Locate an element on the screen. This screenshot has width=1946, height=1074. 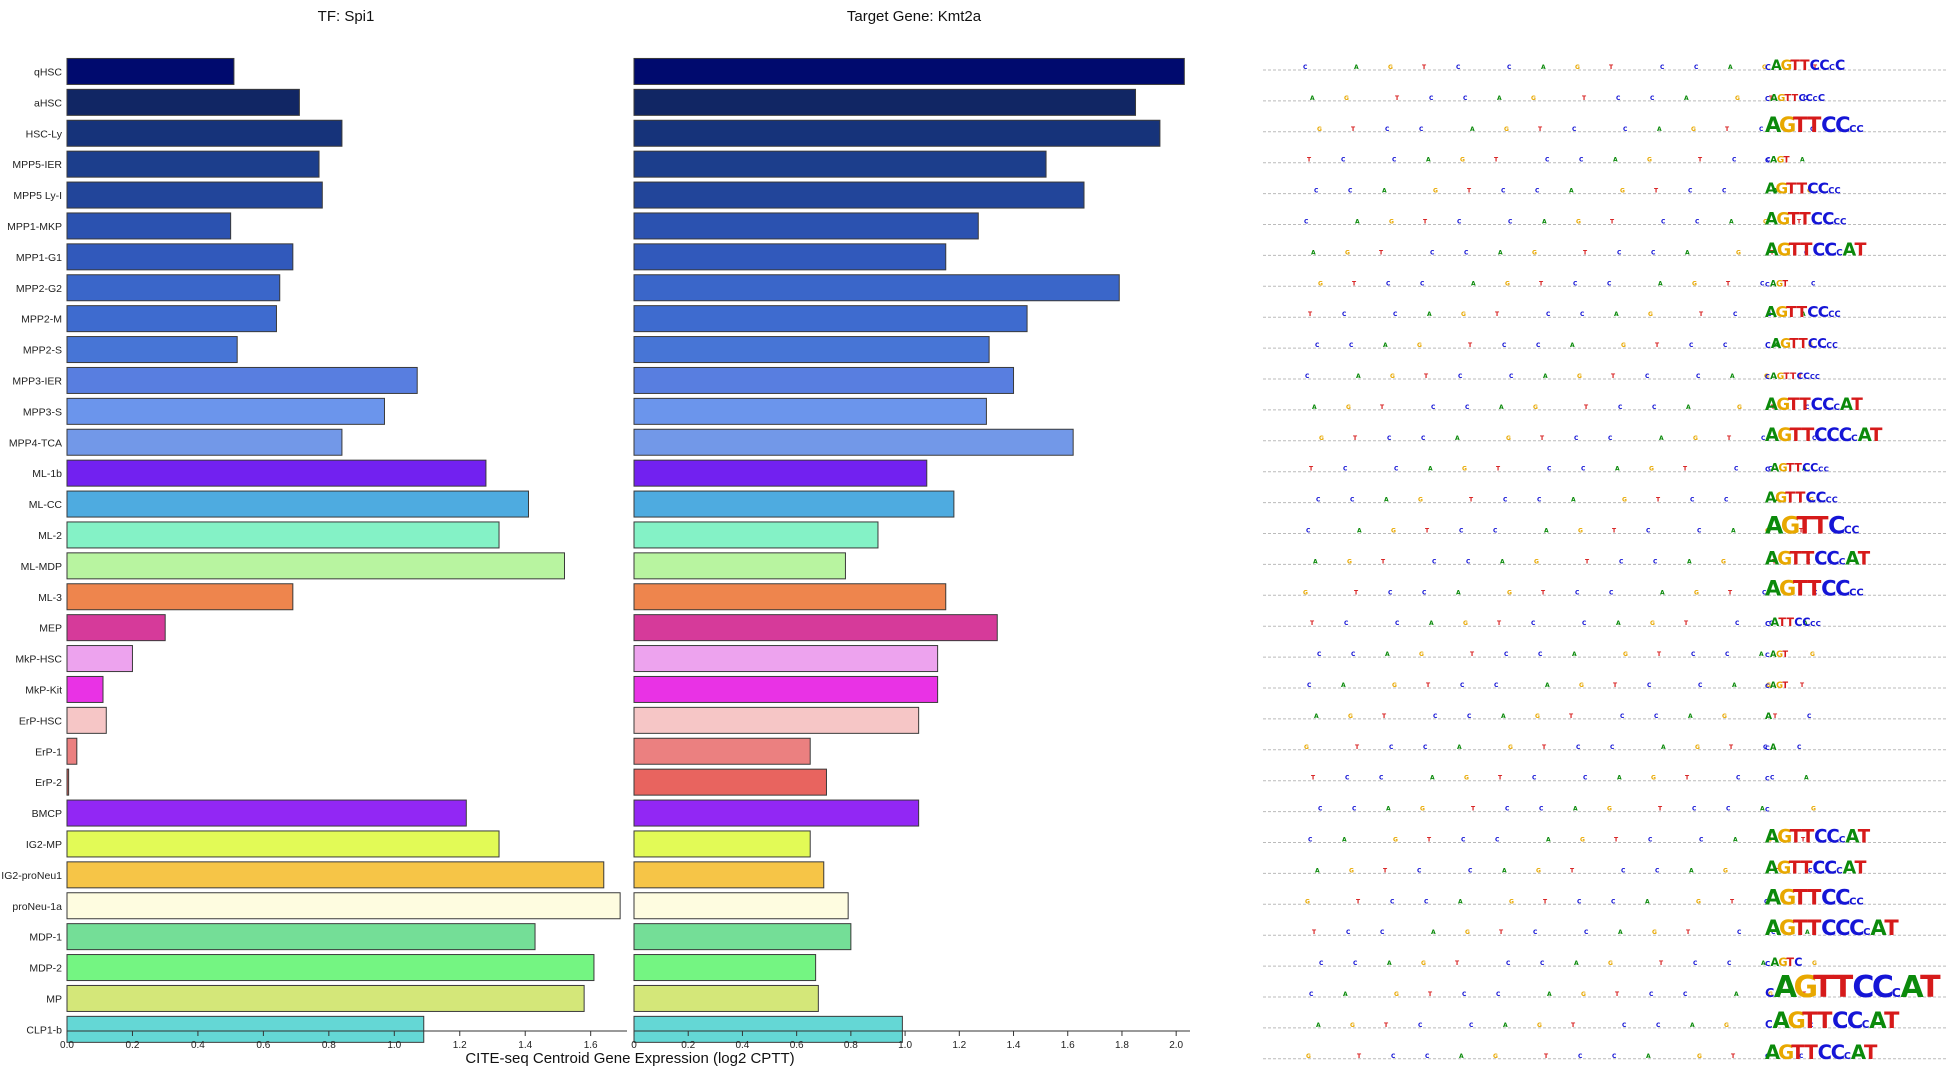
category-label: MDP-2 is located at coordinates (45, 969).